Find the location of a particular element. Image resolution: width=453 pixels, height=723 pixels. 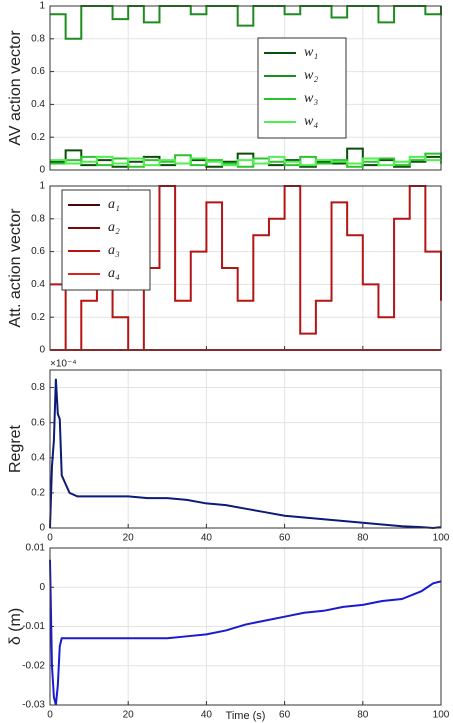

legend-label: w₁ is located at coordinates (311, 52).